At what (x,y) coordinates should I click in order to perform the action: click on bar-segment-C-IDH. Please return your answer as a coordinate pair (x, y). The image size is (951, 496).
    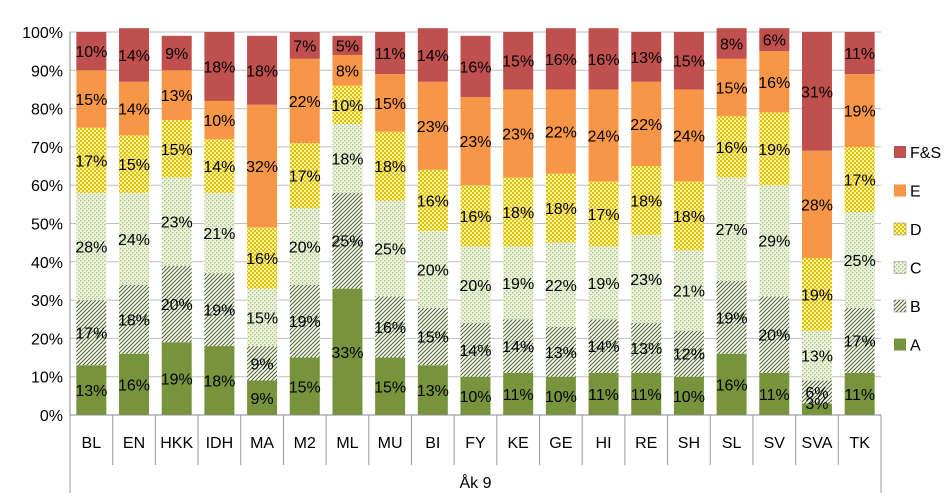
    Looking at the image, I should click on (219, 233).